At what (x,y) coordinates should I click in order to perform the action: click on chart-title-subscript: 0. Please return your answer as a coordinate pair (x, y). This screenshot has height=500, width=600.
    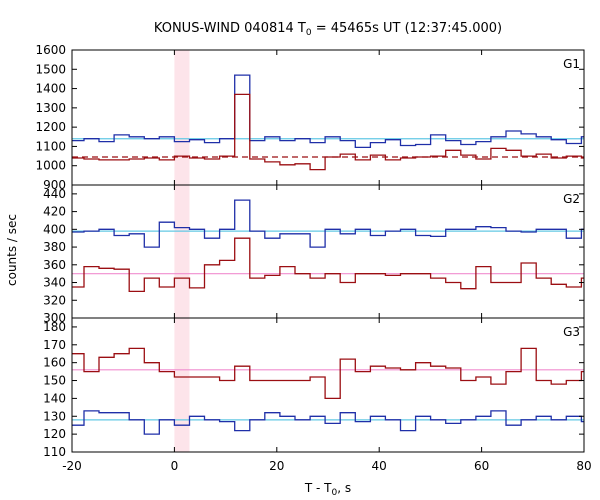
    Looking at the image, I should click on (309, 33).